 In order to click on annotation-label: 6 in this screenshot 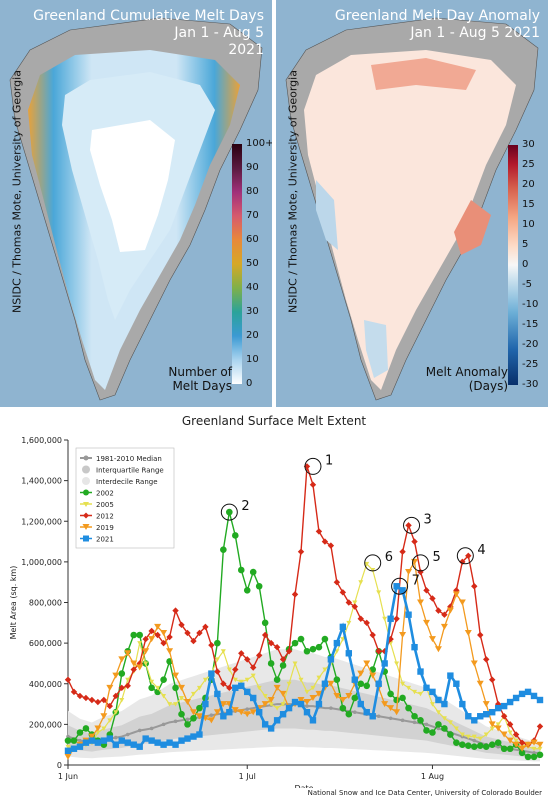, I will do `click(389, 557)`.